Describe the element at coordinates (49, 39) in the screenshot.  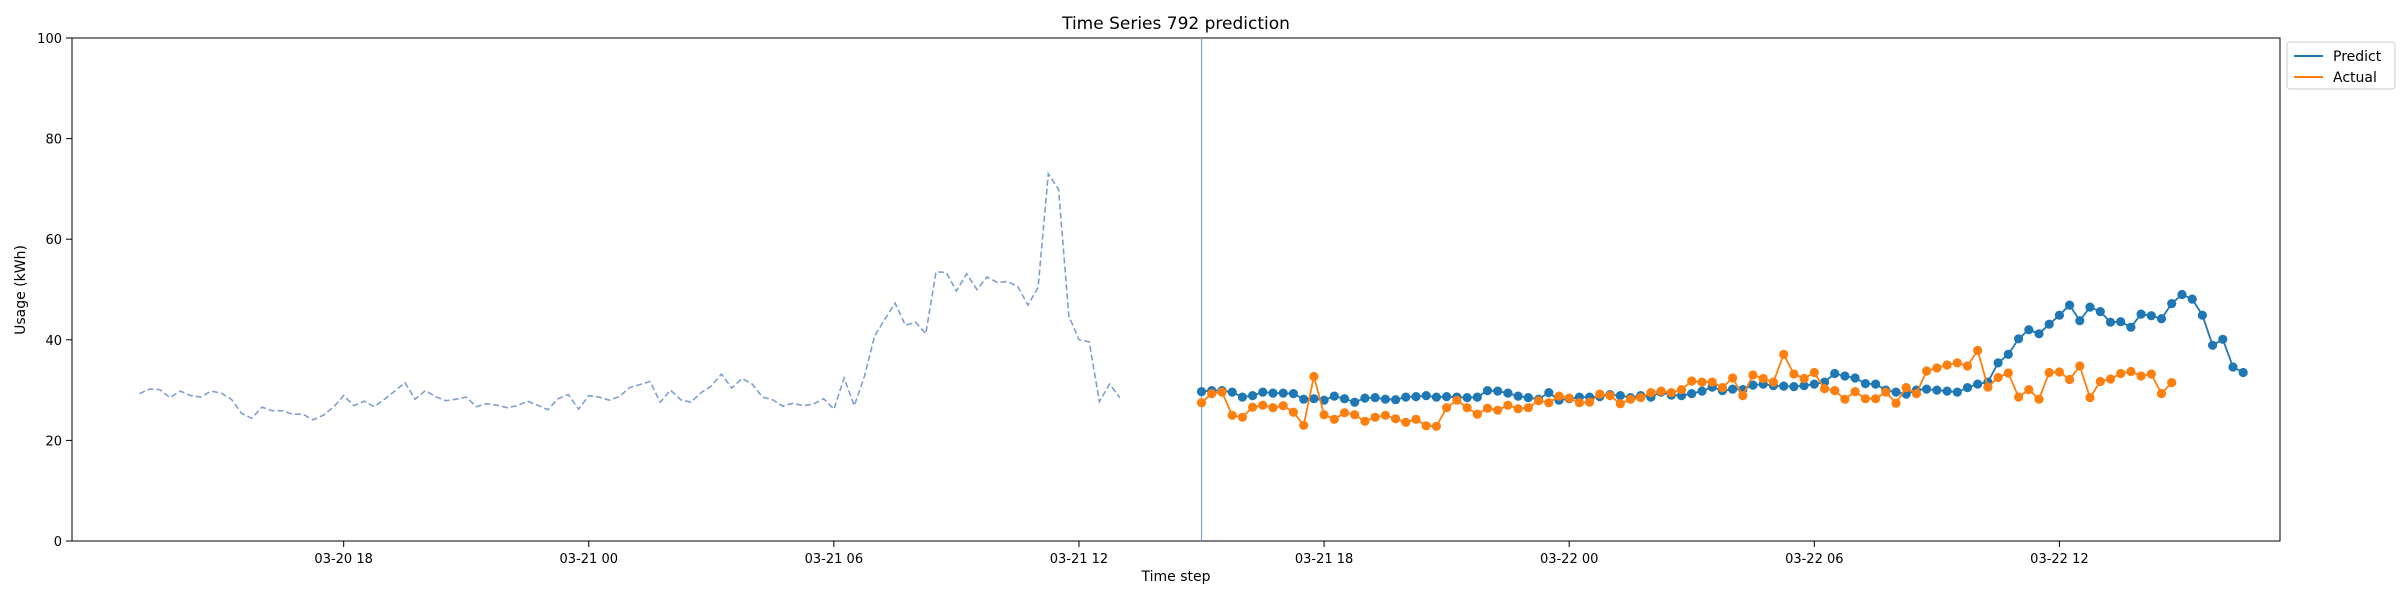
I see `y-tick-label: 100` at that location.